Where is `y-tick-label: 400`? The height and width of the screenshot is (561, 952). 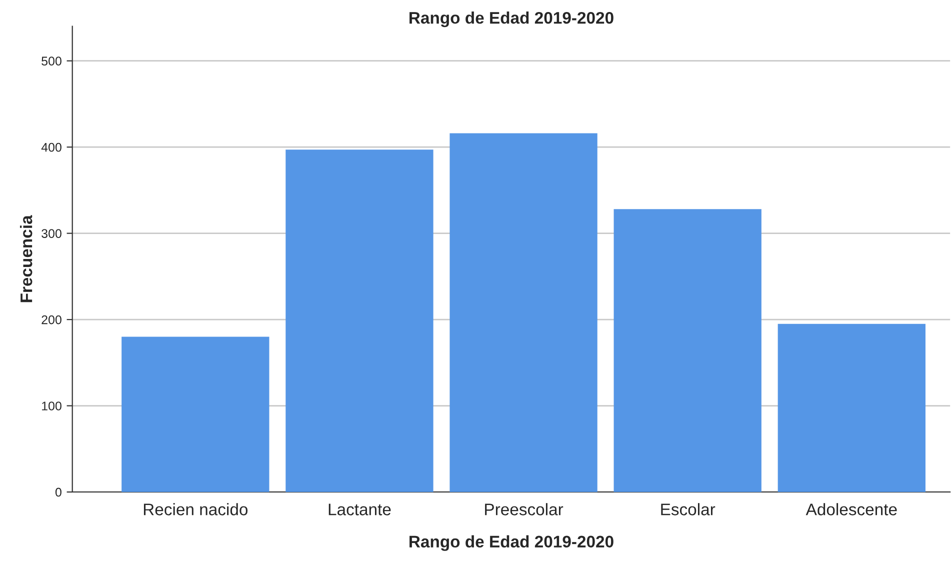 y-tick-label: 400 is located at coordinates (51, 147).